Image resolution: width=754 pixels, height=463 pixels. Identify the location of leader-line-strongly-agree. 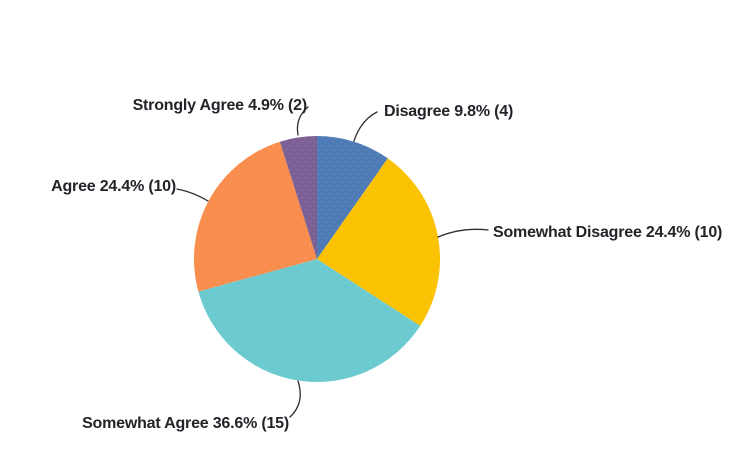
(302, 121).